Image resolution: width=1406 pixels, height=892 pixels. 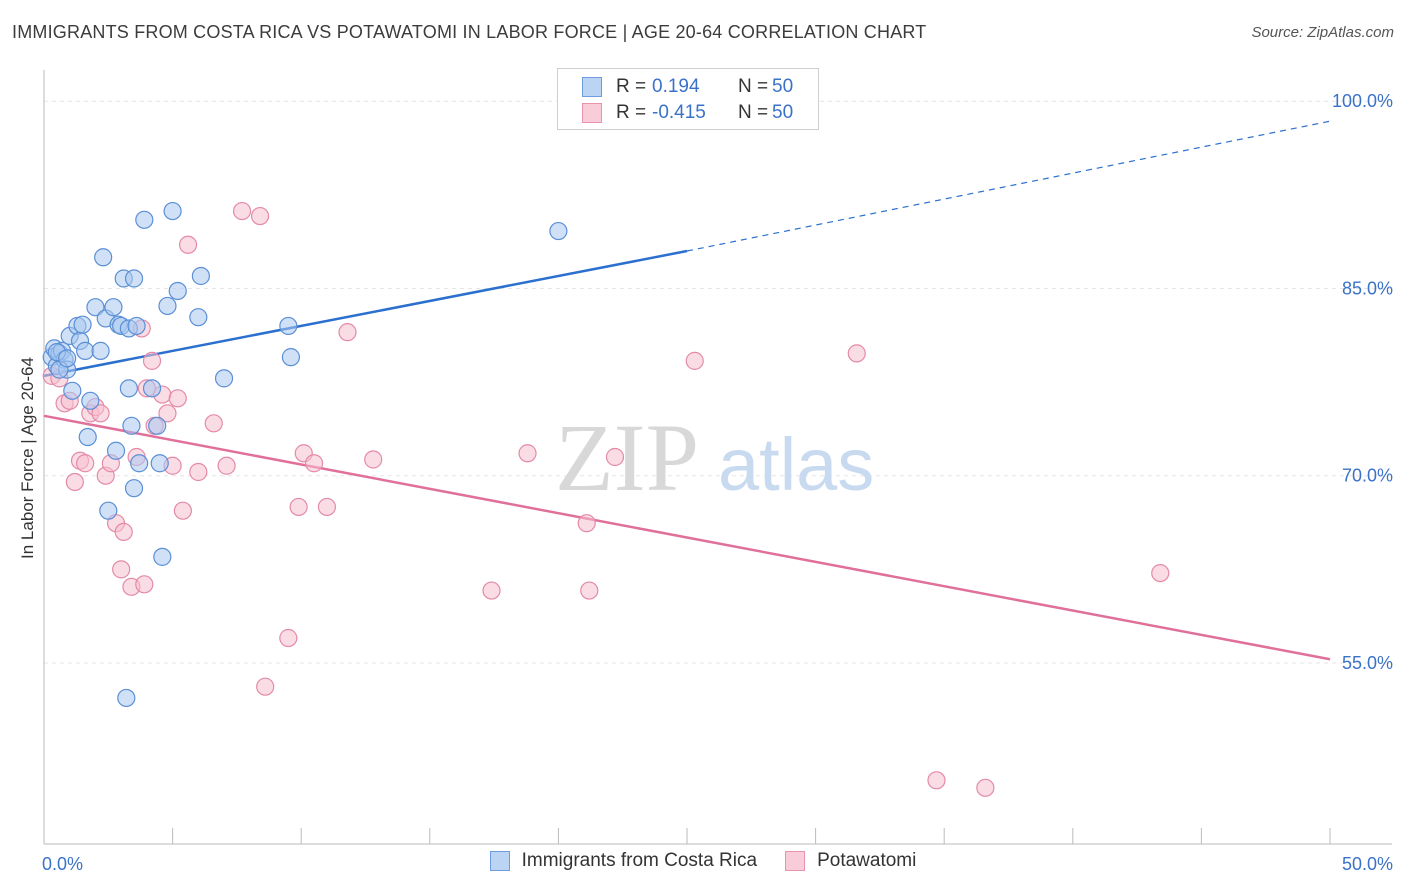 I want to click on legend-label-costa-rica: Immigrants from Costa Rica, so click(x=639, y=860).